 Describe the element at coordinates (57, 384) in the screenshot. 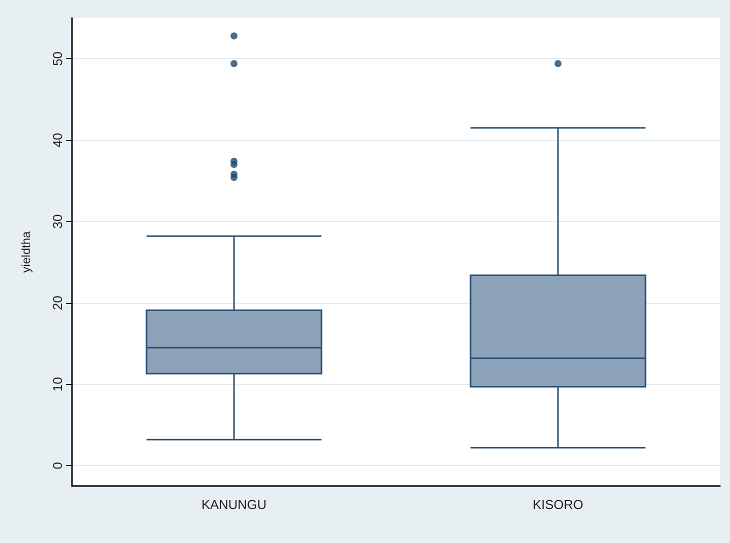

I see `y-tick-label: 10` at that location.